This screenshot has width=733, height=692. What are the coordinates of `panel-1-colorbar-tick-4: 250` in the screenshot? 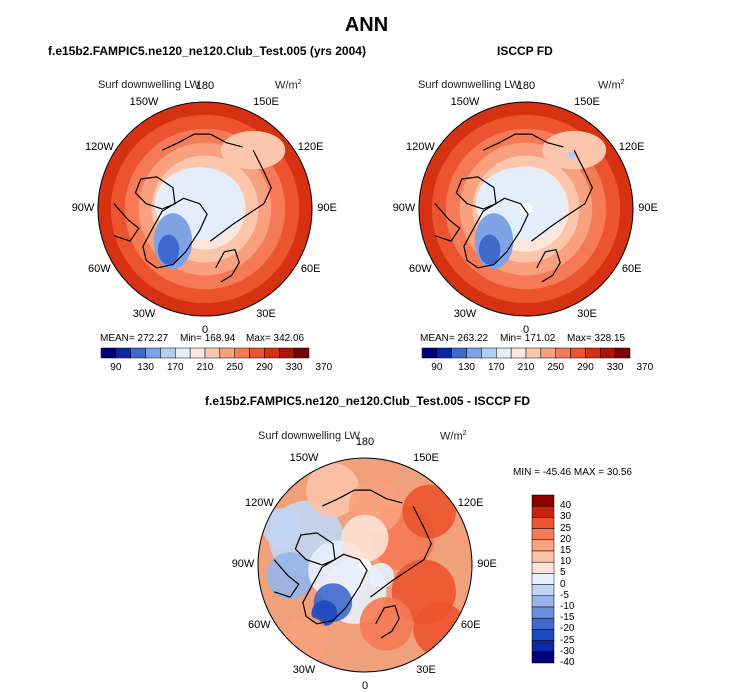 It's located at (235, 367).